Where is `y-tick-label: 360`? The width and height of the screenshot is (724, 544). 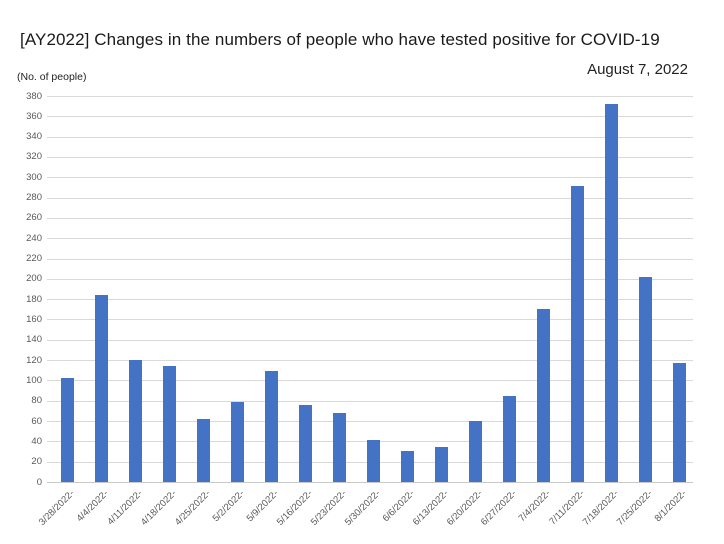 y-tick-label: 360 is located at coordinates (34, 116).